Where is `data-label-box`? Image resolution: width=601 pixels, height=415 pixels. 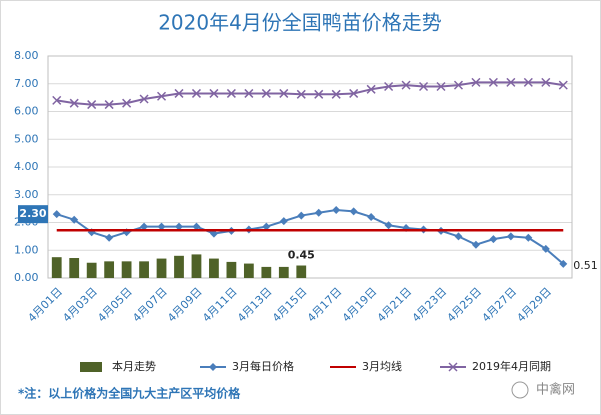
data-label-box is located at coordinates (33, 214).